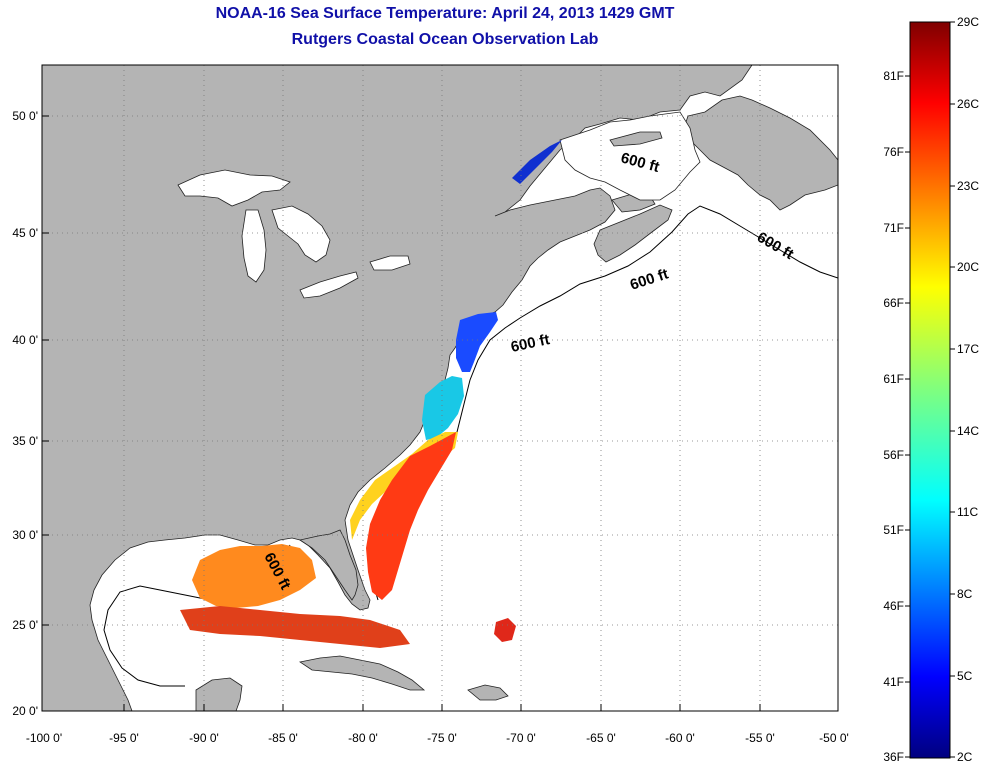  I want to click on sst-northeast-cold, so click(477, 342).